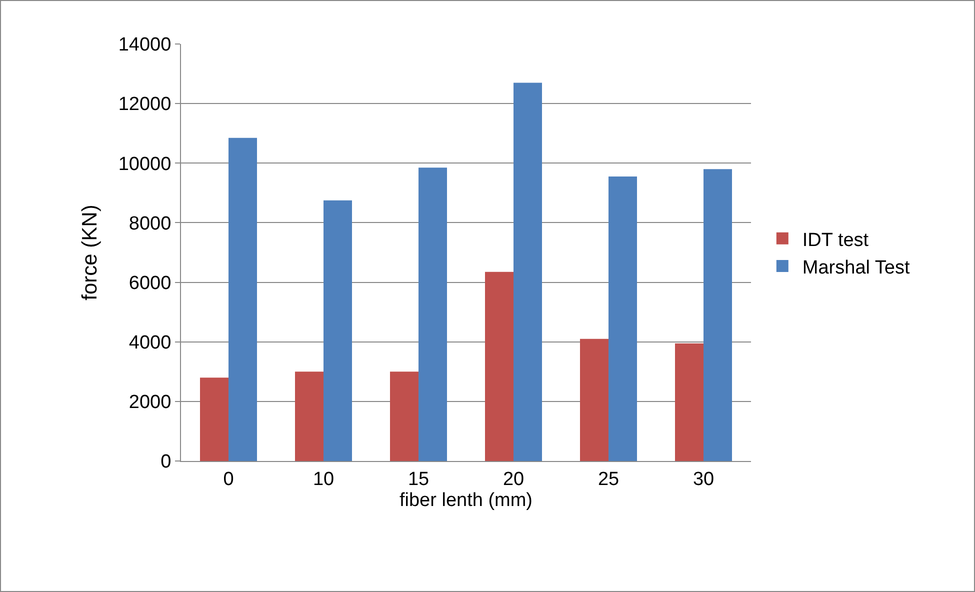 This screenshot has width=975, height=592. What do you see at coordinates (90, 252) in the screenshot?
I see `y-axis-title: force (KN)` at bounding box center [90, 252].